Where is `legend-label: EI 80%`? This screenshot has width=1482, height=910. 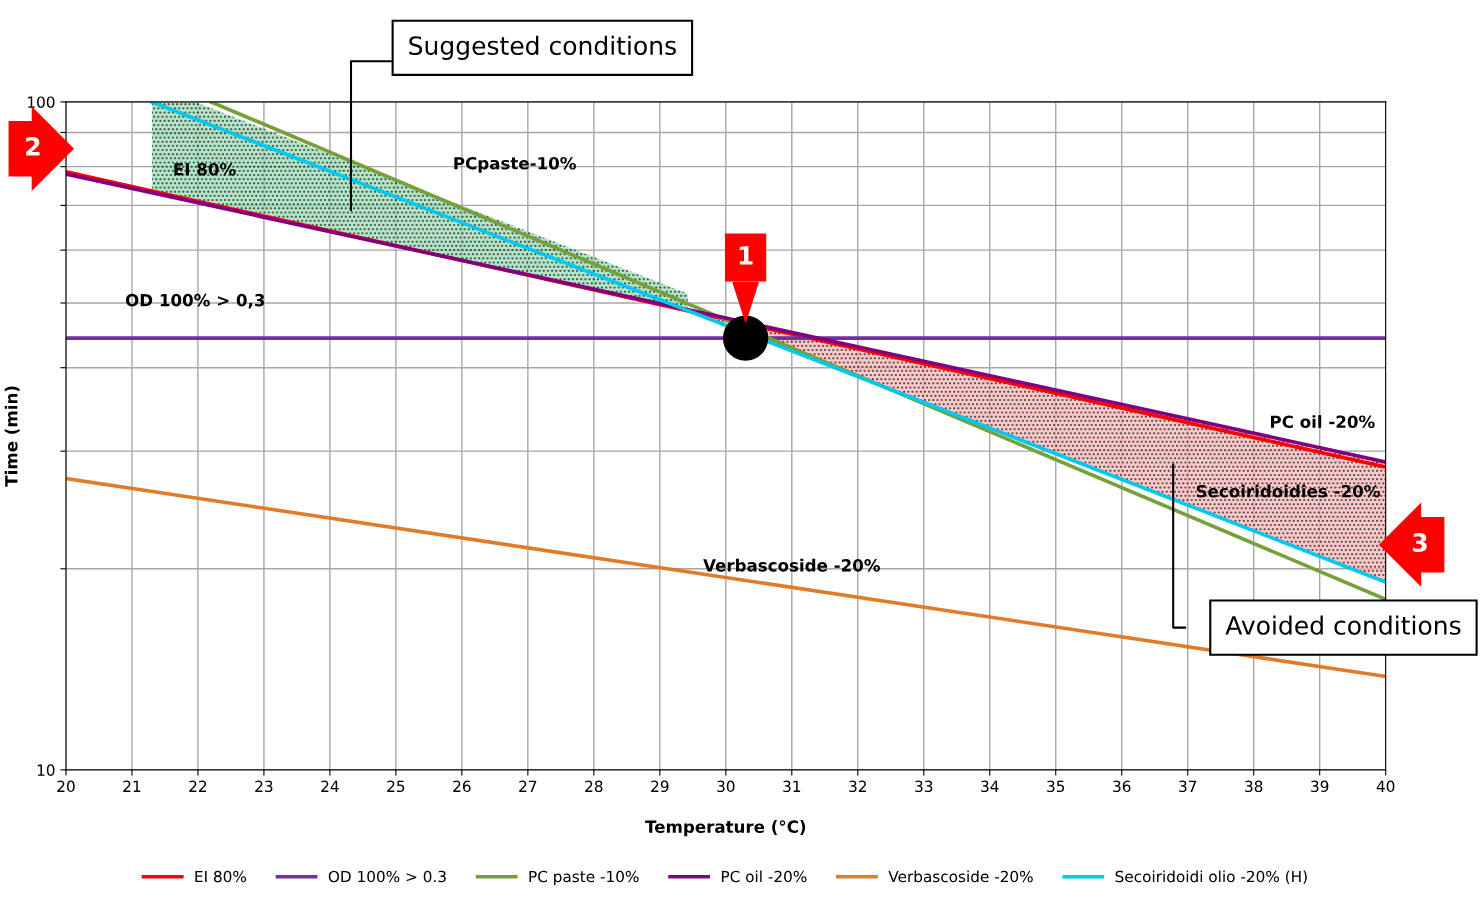
legend-label: EI 80% is located at coordinates (221, 876).